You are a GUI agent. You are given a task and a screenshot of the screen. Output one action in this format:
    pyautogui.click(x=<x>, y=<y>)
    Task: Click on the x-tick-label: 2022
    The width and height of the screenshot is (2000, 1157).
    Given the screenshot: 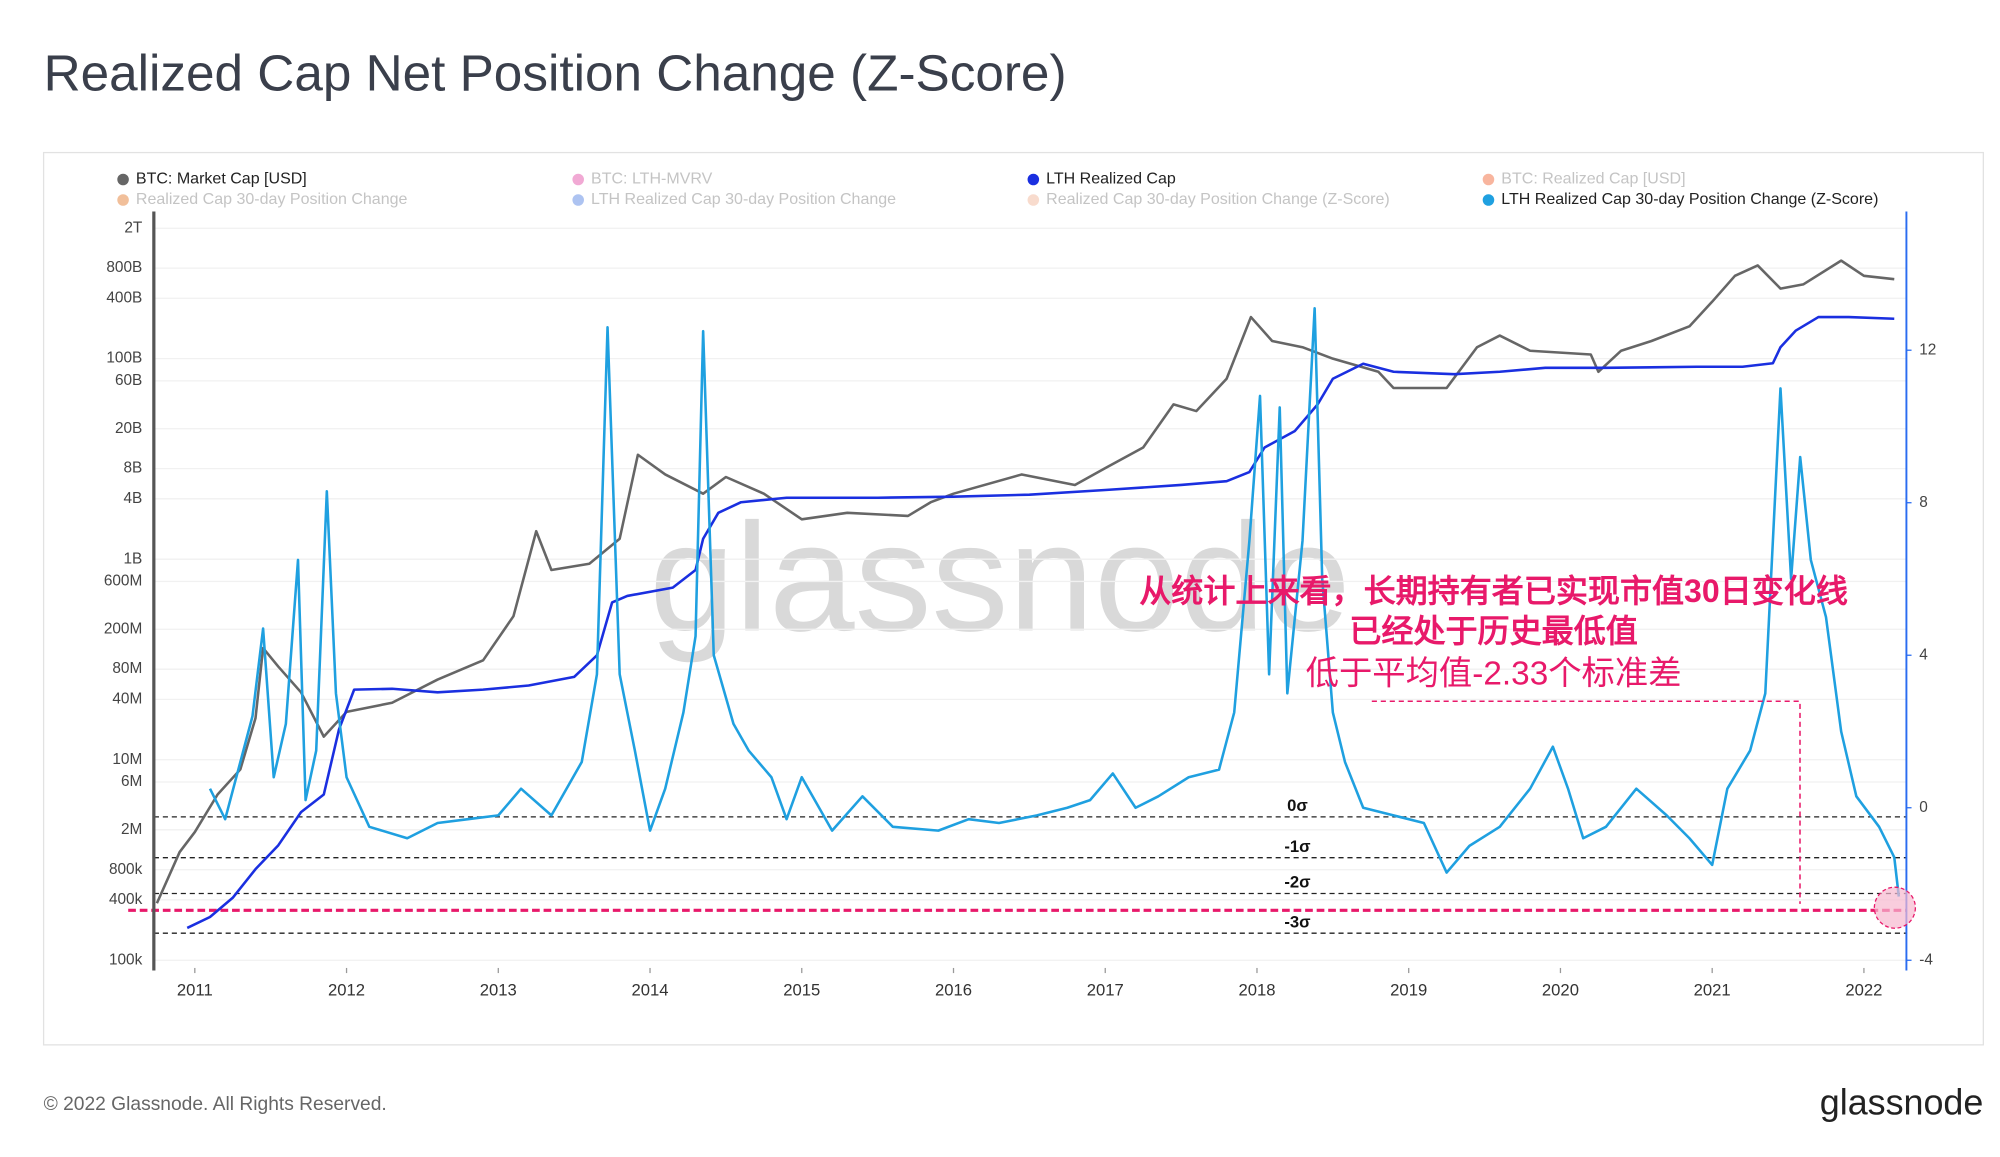 What is the action you would take?
    pyautogui.click(x=1863, y=989)
    